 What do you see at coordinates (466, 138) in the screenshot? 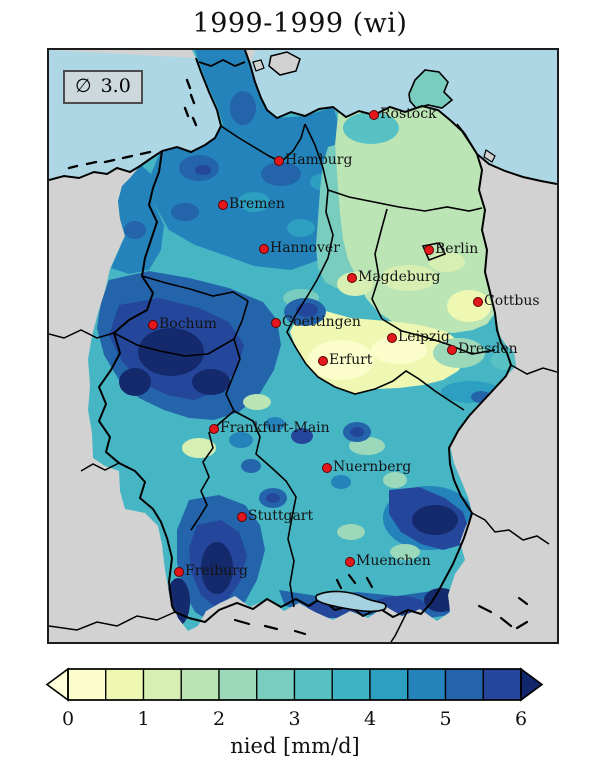
I see `usedom-outline` at bounding box center [466, 138].